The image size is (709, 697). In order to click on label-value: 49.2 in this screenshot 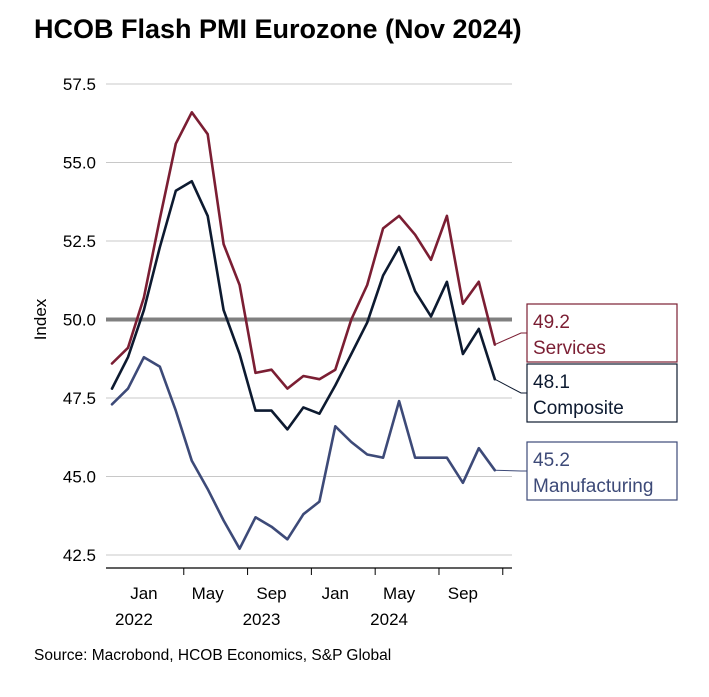, I will do `click(551, 322)`.